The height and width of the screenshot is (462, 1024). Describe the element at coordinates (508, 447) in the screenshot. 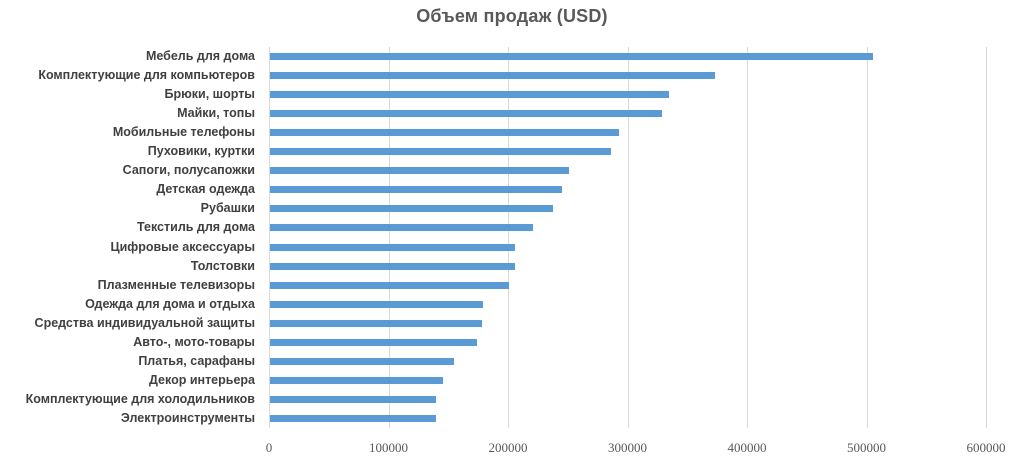

I see `x-tick-label: 200000` at that location.